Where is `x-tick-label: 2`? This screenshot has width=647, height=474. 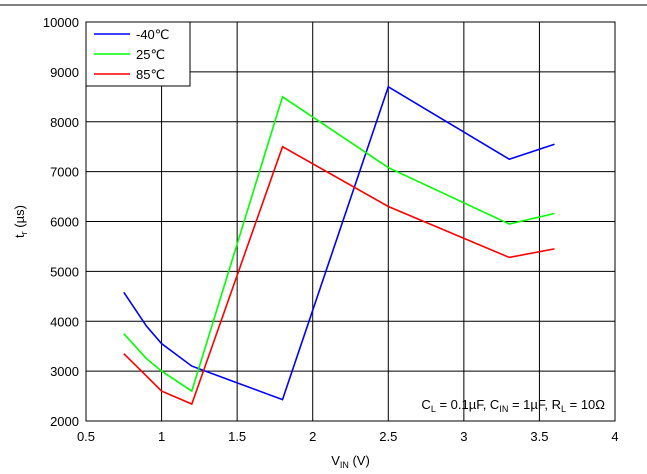 x-tick-label: 2 is located at coordinates (312, 436).